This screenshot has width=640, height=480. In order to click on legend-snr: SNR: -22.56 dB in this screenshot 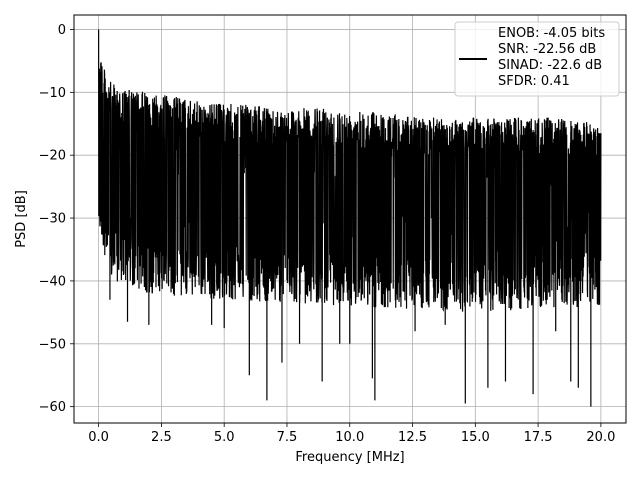, I will do `click(547, 49)`.